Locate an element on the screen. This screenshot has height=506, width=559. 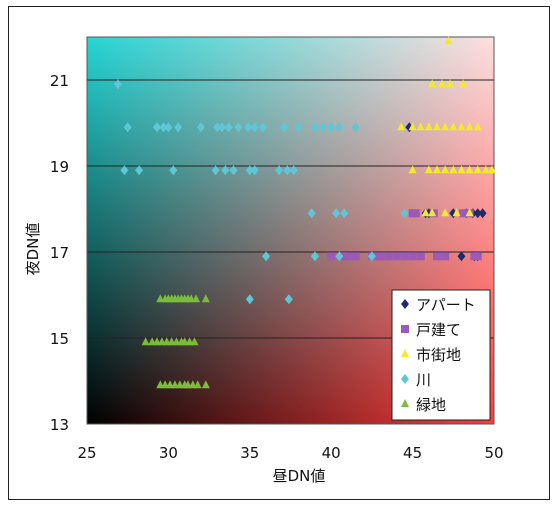
x-axis-title: 昼DN値 is located at coordinates (299, 476).